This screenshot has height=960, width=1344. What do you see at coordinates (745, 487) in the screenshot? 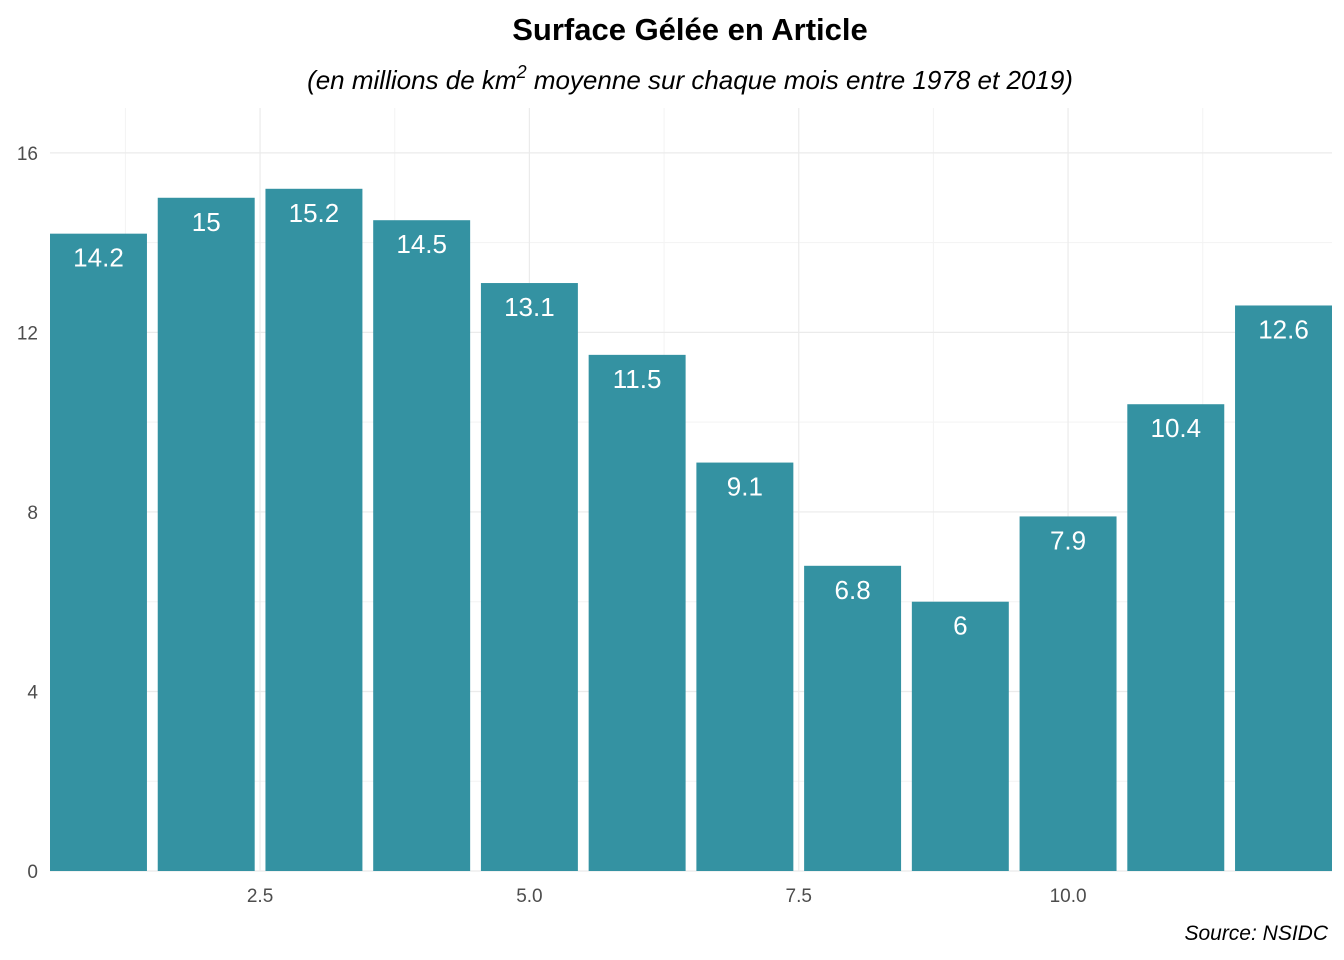
I see `bar-value-label: 9.1` at bounding box center [745, 487].